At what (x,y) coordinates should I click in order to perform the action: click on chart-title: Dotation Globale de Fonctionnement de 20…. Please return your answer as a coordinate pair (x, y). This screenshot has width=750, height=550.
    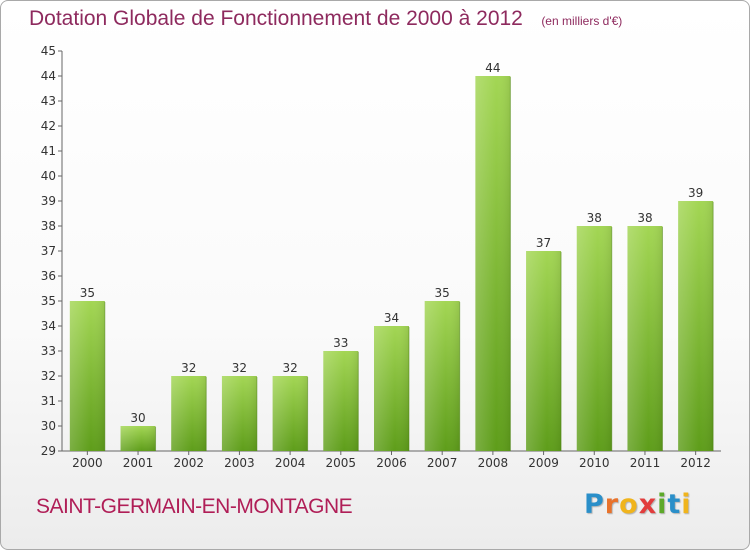
    Looking at the image, I should click on (276, 18).